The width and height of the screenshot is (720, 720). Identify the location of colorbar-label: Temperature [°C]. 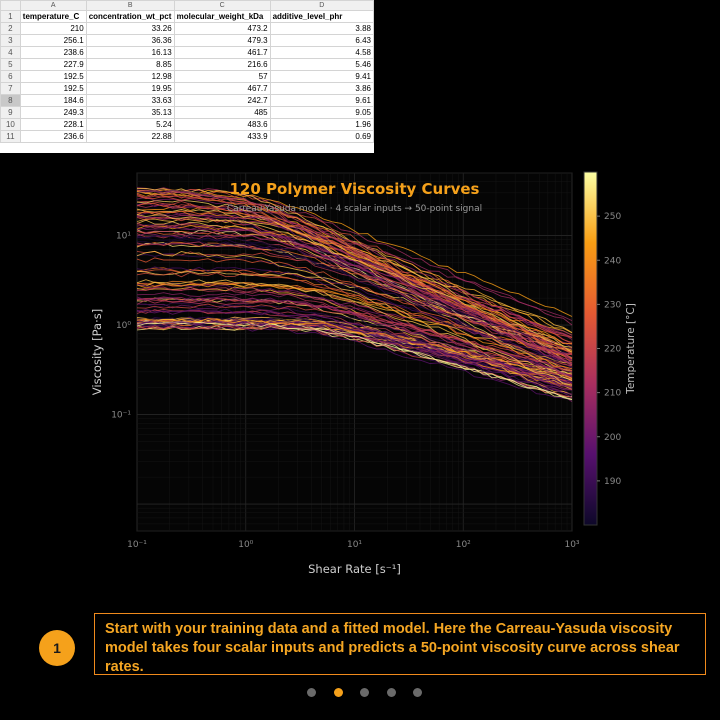
(631, 349).